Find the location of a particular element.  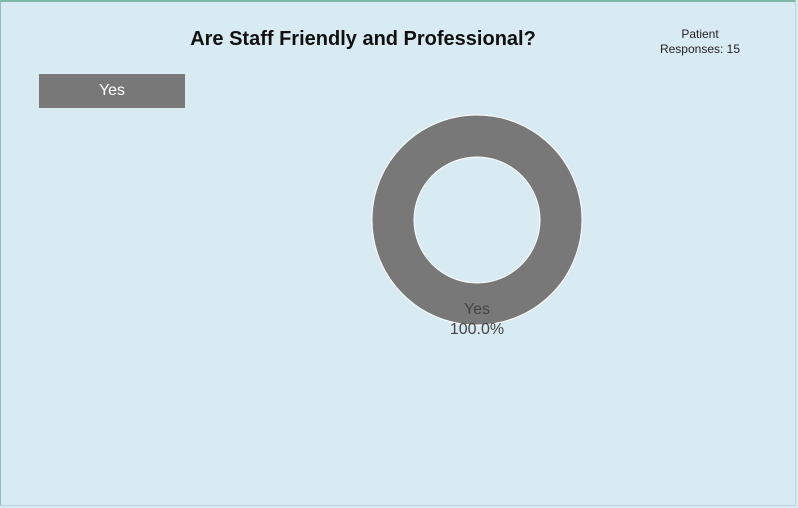

donut-outer-edge is located at coordinates (477, 220).